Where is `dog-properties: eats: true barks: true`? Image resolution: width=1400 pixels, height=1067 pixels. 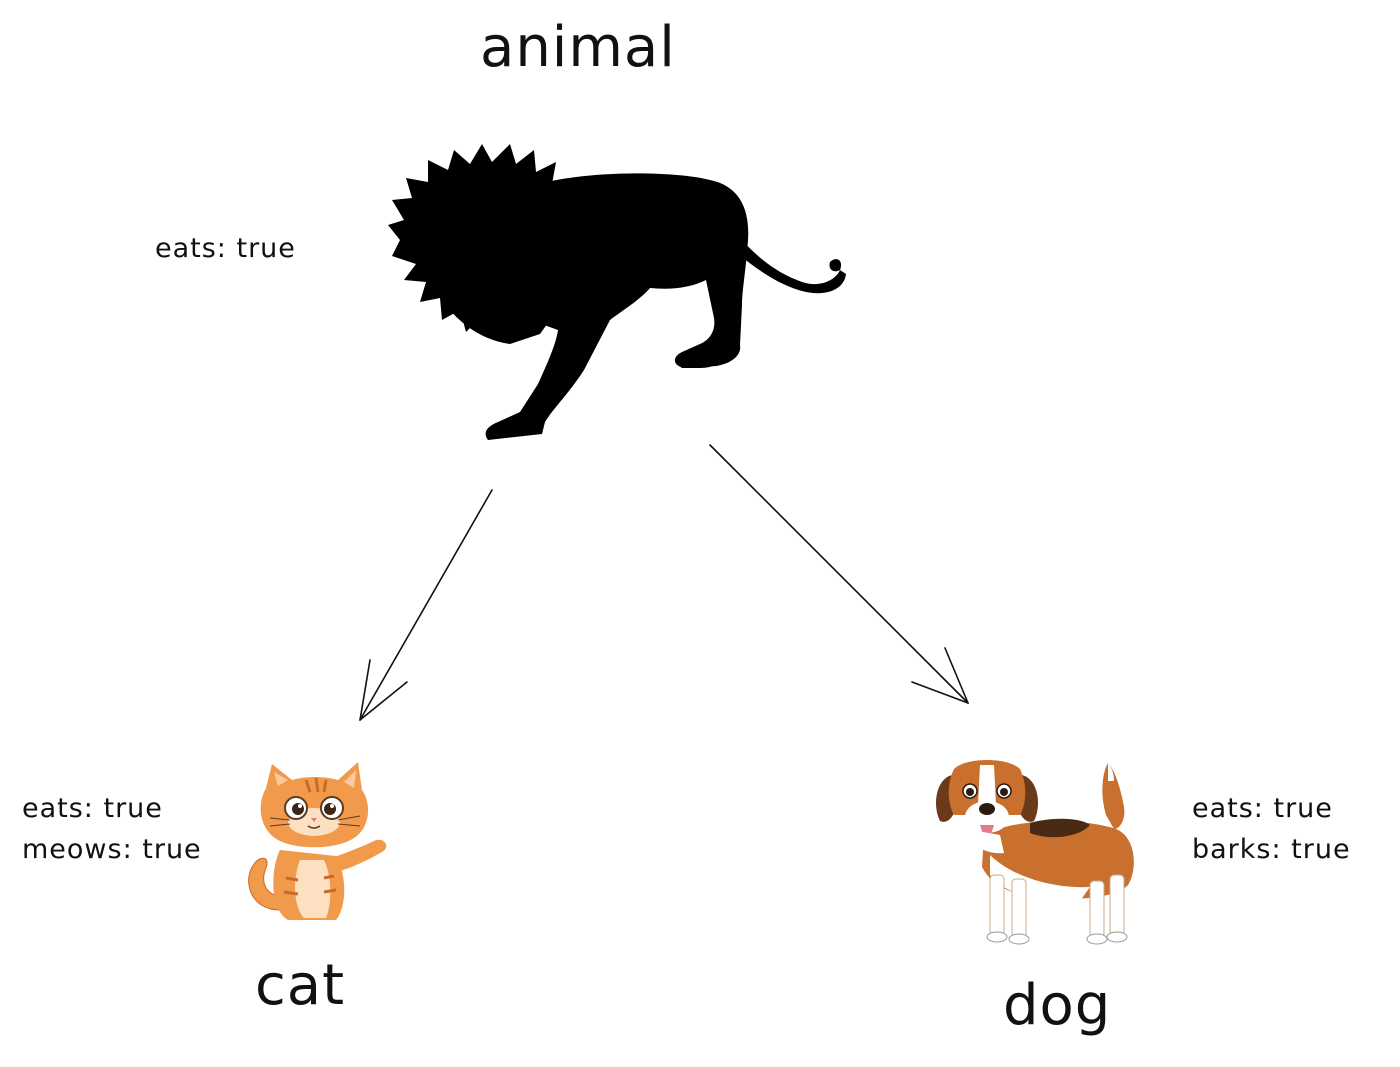 dog-properties: eats: true barks: true is located at coordinates (1271, 829).